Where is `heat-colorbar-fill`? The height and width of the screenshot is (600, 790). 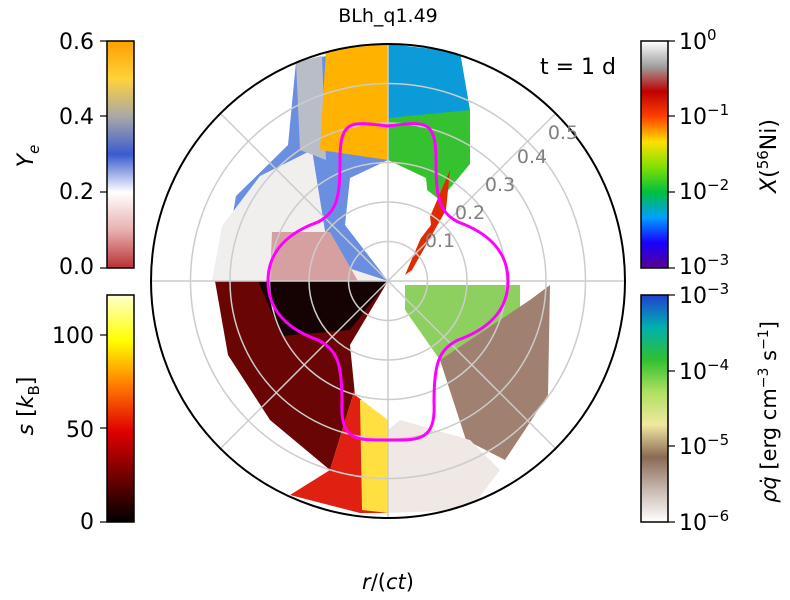
heat-colorbar-fill is located at coordinates (654, 408).